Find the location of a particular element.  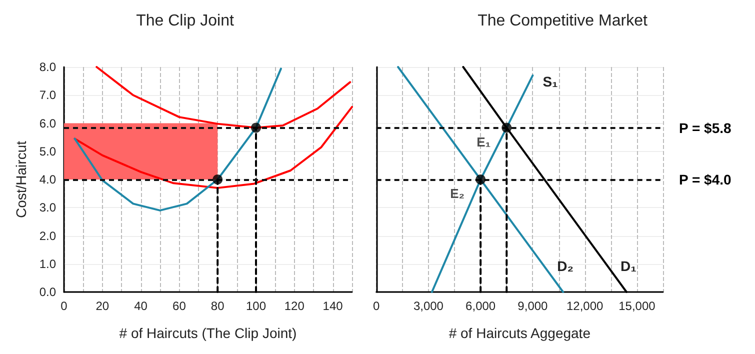

y-axis-title: Cost/Haircut is located at coordinates (21, 179).